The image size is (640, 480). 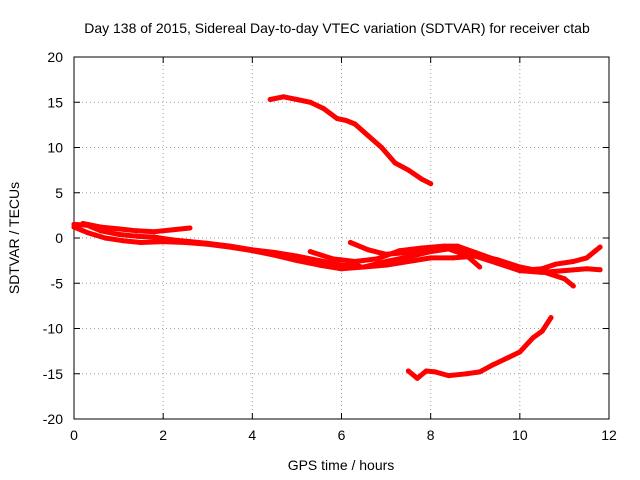 I want to click on y-tick-label: -15, so click(x=53, y=374).